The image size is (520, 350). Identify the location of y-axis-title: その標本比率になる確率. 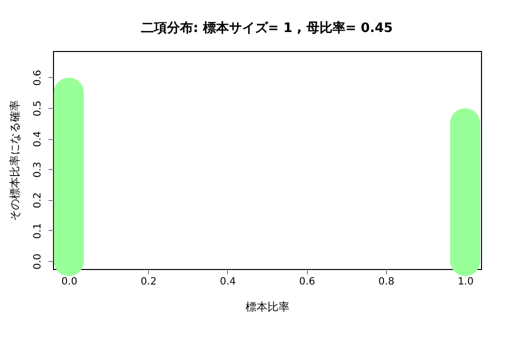
(15, 160).